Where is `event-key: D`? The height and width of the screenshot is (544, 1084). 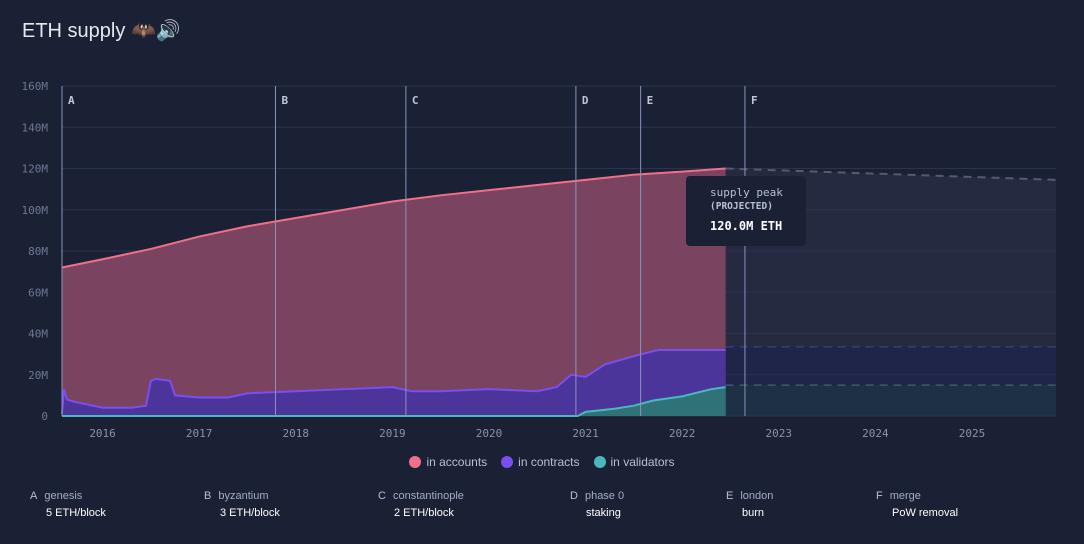 event-key: D is located at coordinates (574, 496).